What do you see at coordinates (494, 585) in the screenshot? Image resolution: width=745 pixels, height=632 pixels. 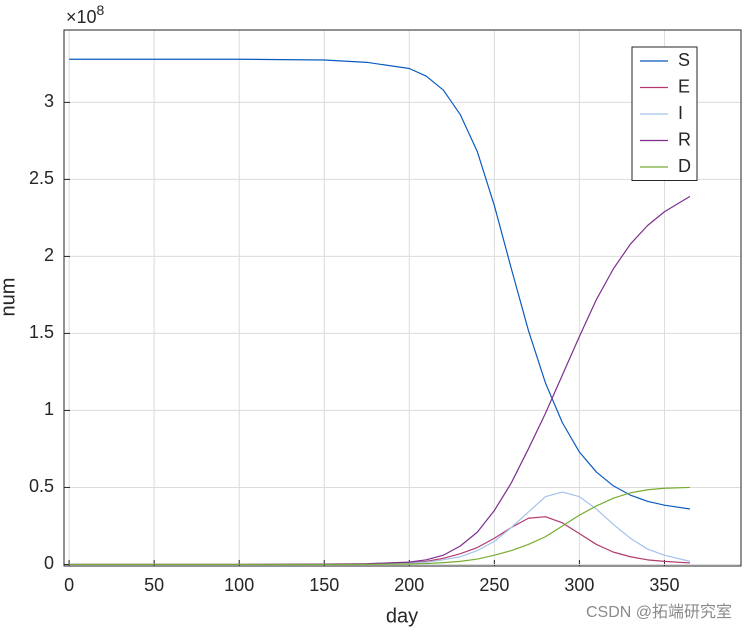 I see `x-tick-label: 250` at bounding box center [494, 585].